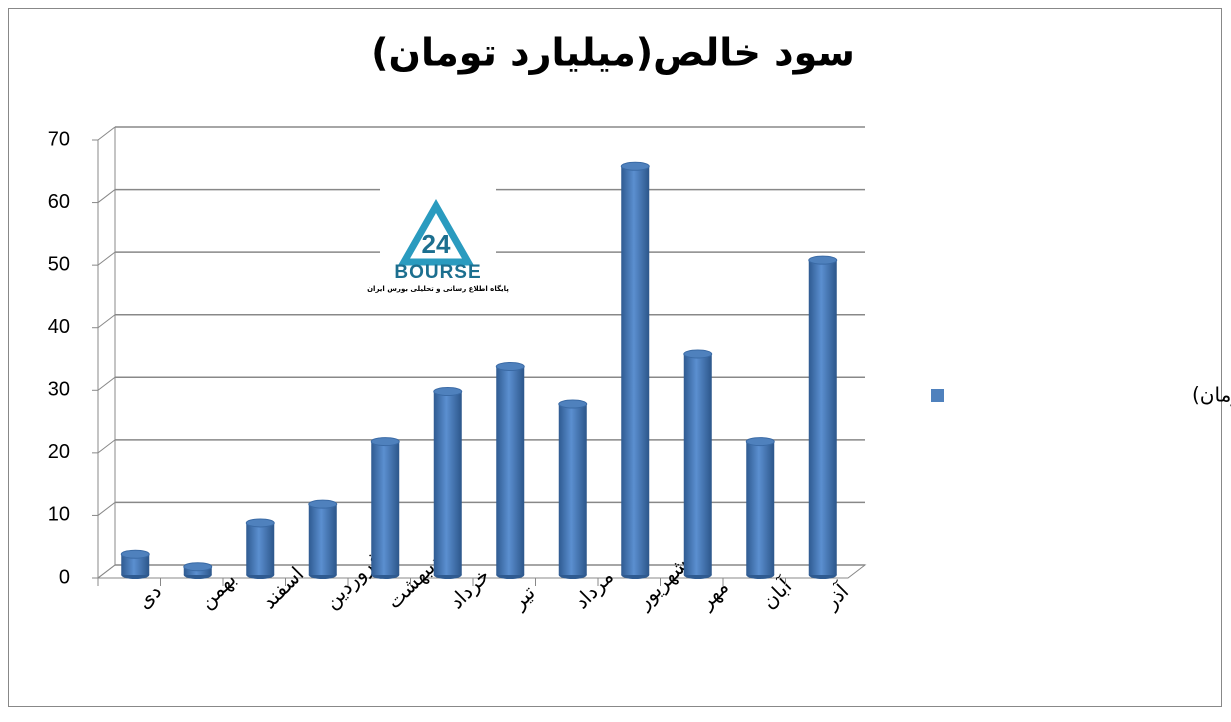  Describe the element at coordinates (64, 577) in the screenshot. I see `y-tick-label: 0` at that location.